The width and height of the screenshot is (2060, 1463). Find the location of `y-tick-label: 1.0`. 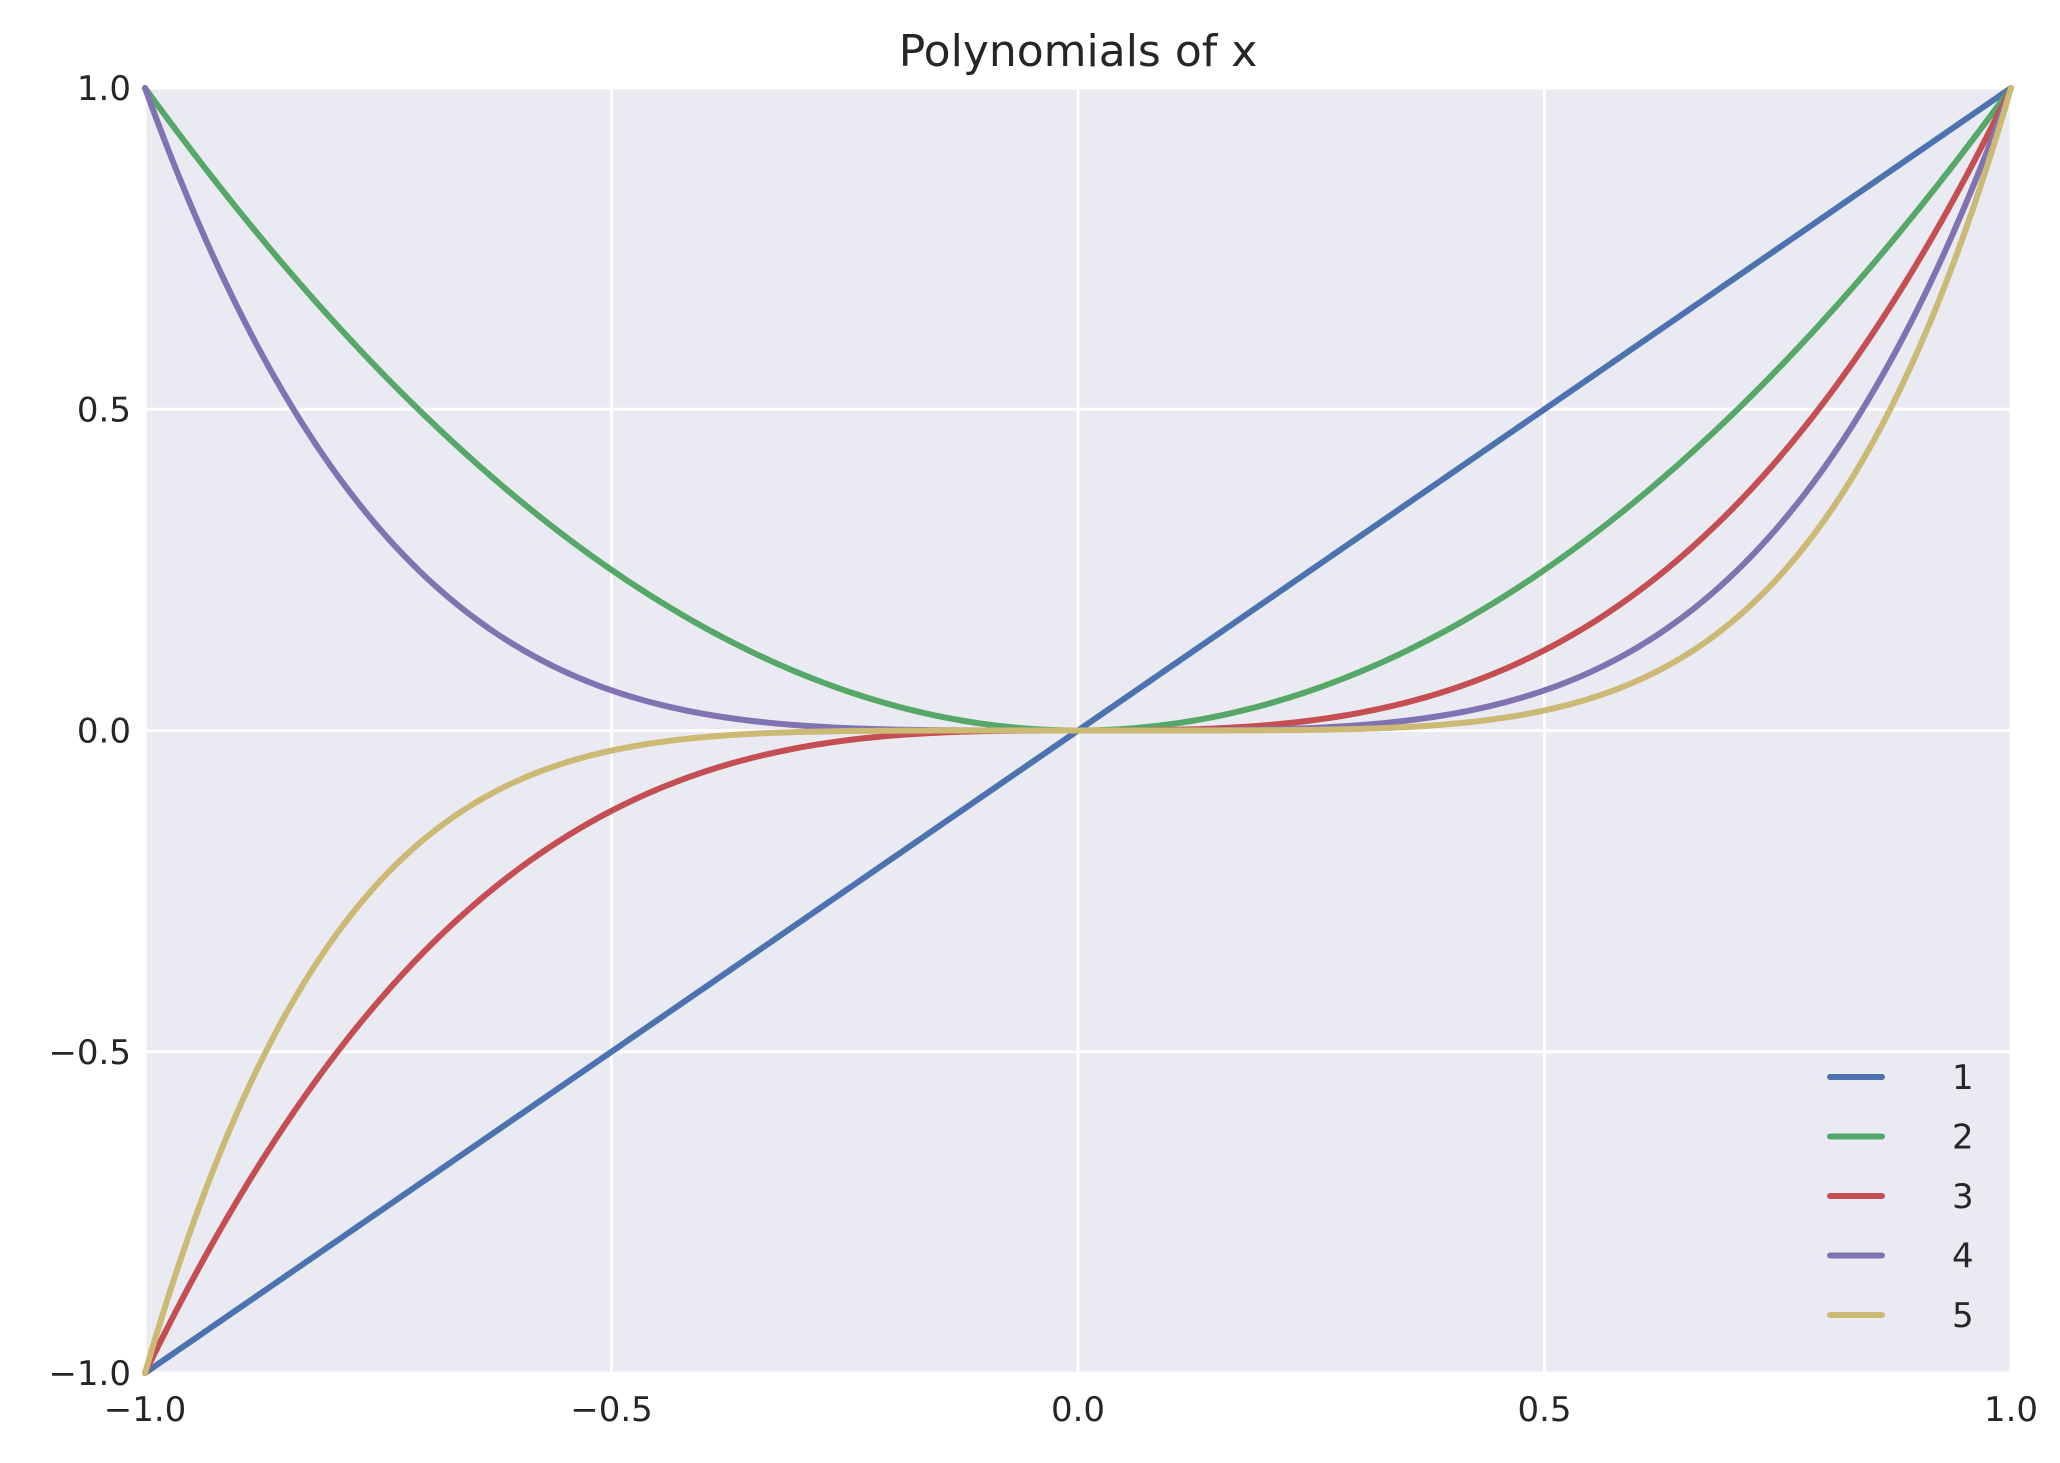

y-tick-label: 1.0 is located at coordinates (104, 89).